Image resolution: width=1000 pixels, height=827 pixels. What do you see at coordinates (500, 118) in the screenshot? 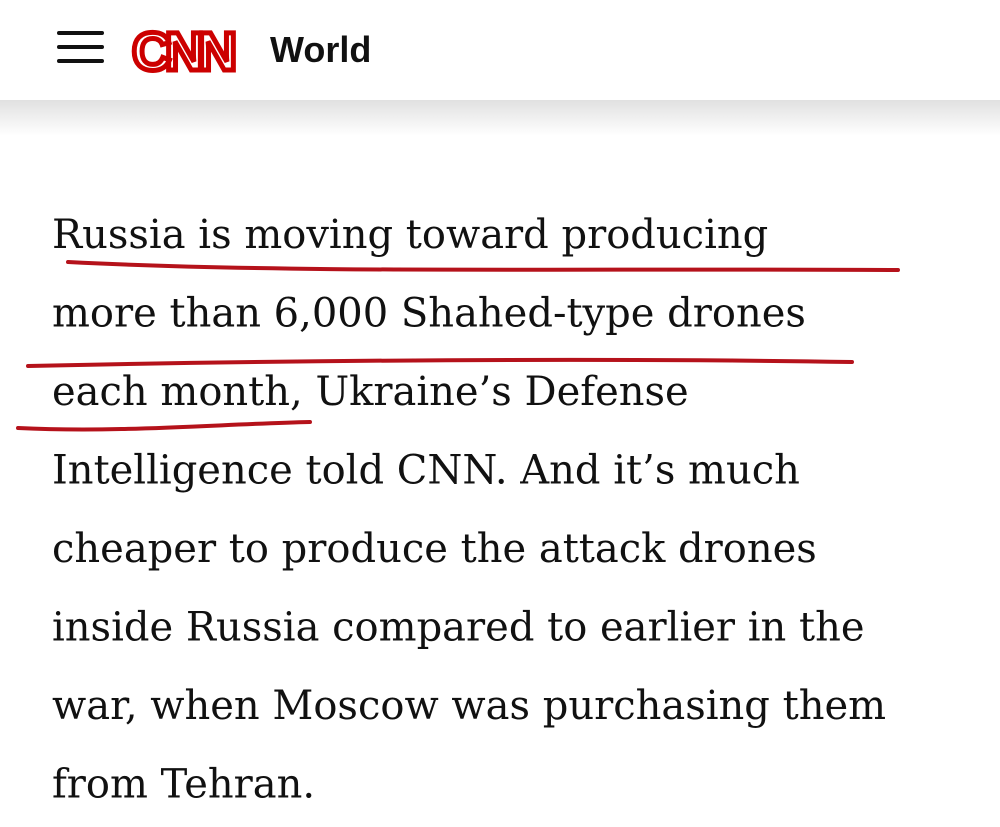
I see `header-shadow` at bounding box center [500, 118].